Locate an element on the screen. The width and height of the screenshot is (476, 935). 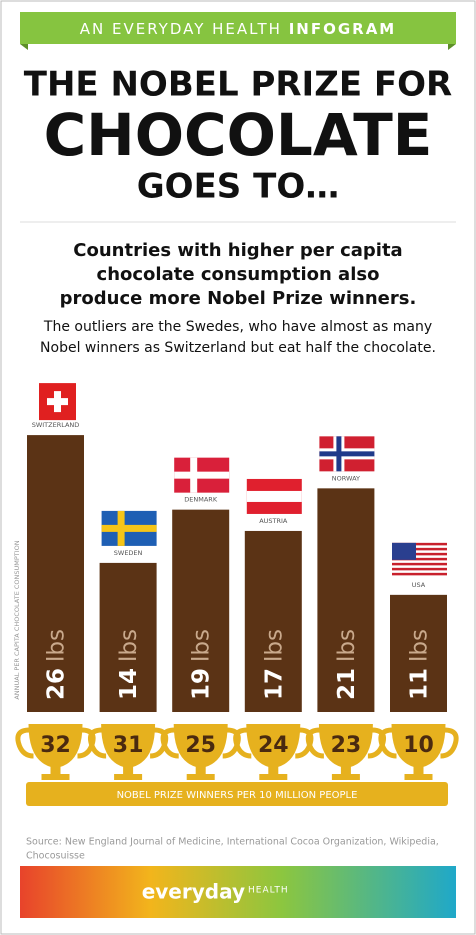
value-number: 11 is located at coordinates (419, 684).